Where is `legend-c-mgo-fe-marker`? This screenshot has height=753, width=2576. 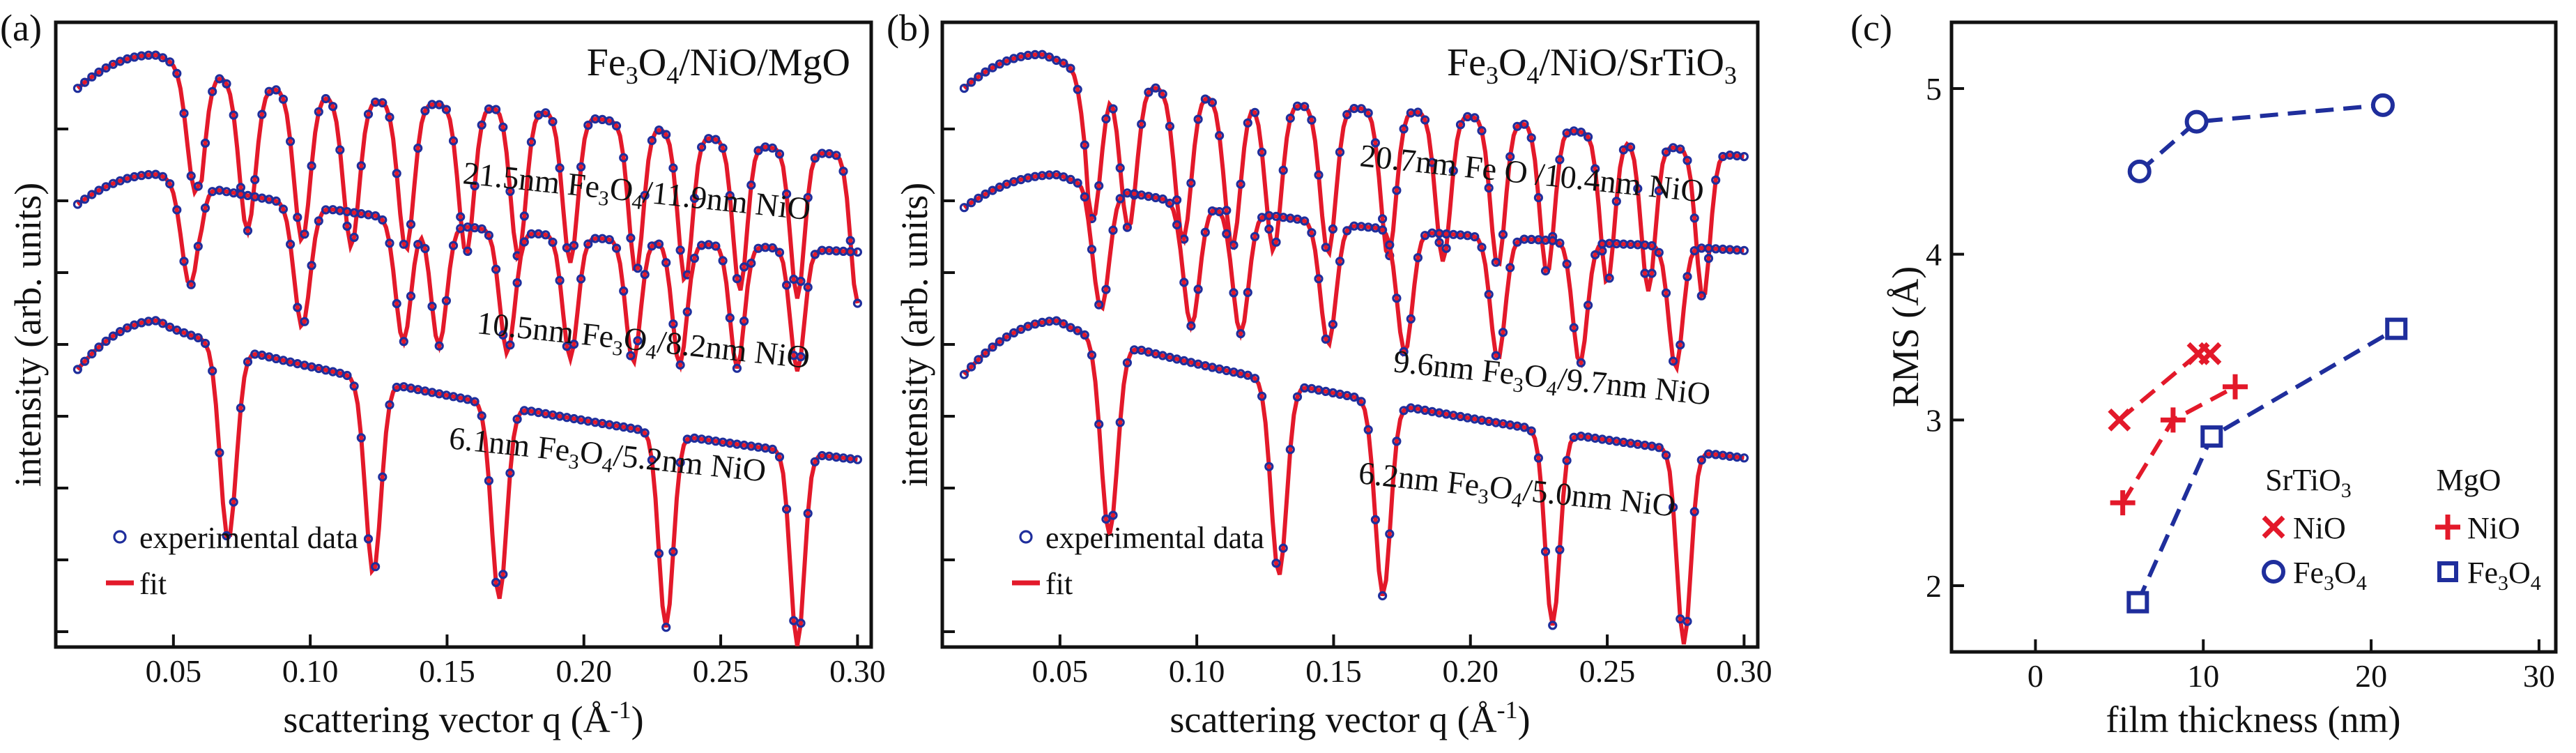 legend-c-mgo-fe-marker is located at coordinates (2447, 571).